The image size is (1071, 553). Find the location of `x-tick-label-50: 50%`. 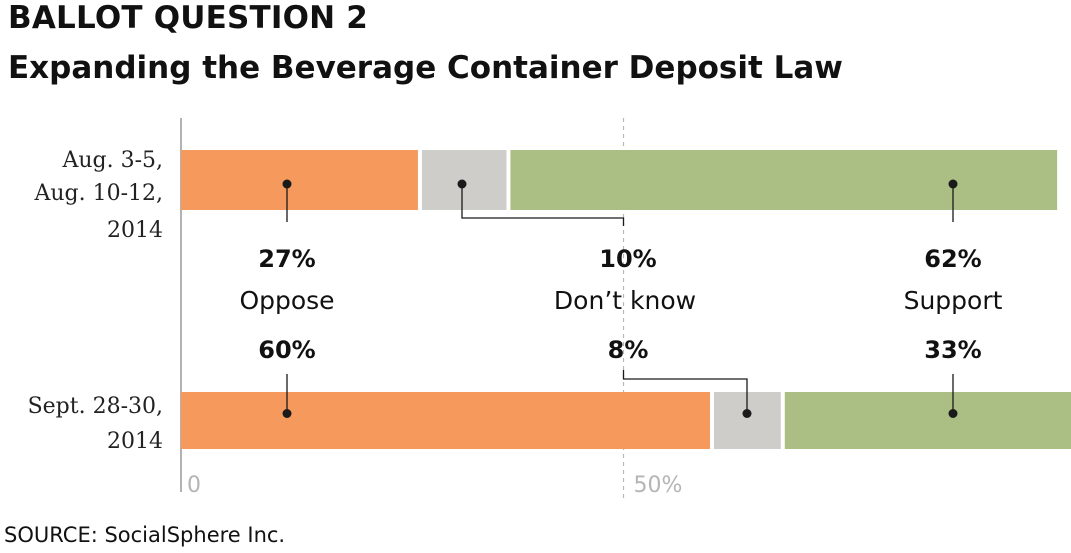

x-tick-label-50: 50% is located at coordinates (658, 485).